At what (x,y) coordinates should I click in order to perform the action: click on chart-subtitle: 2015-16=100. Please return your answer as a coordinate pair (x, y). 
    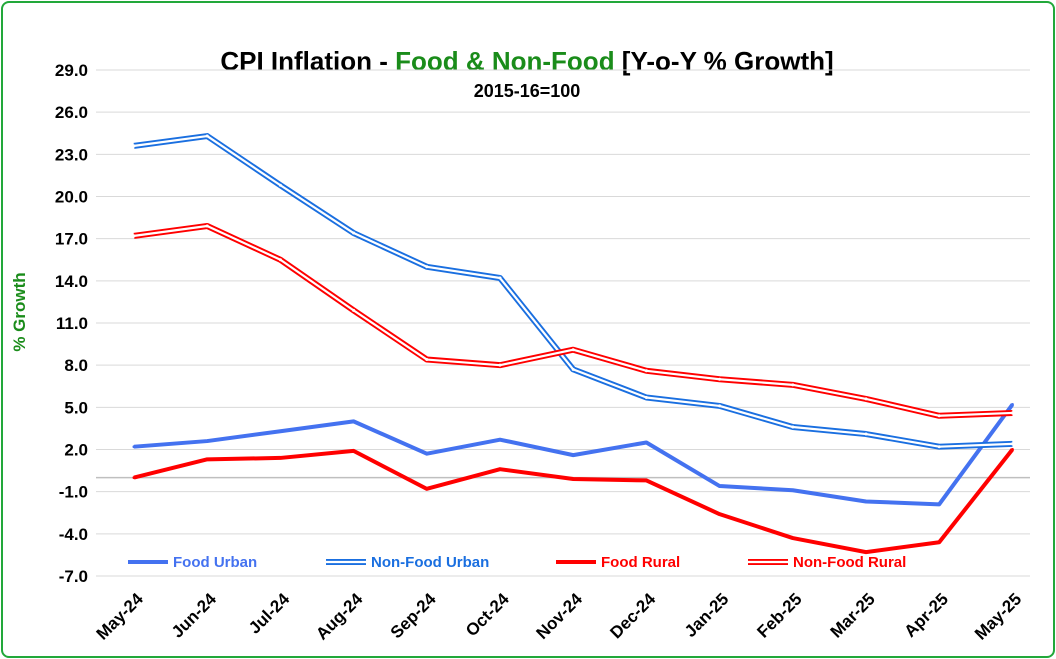
    Looking at the image, I should click on (527, 91).